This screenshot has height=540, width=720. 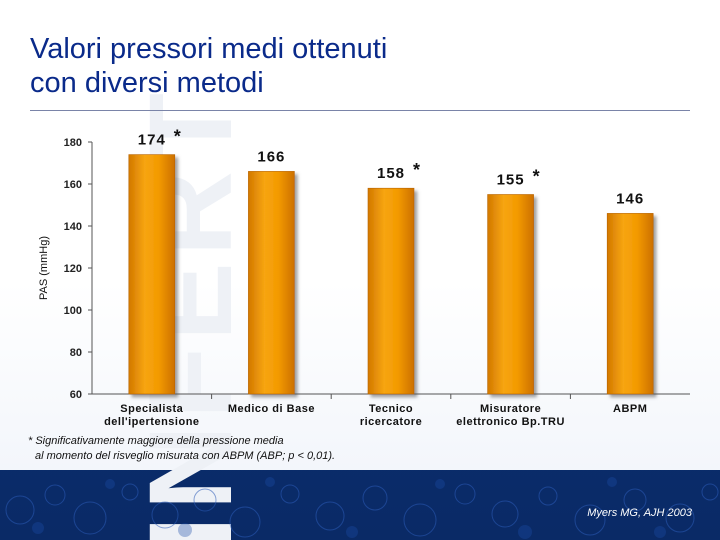 I want to click on value-label: 146, so click(x=630, y=198).